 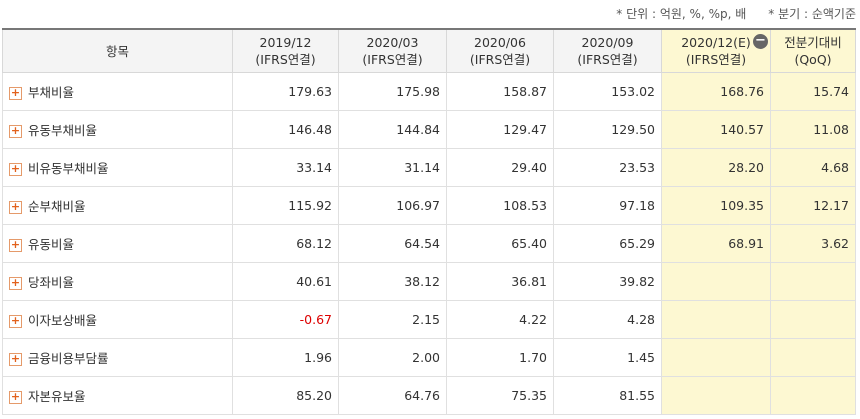 What do you see at coordinates (57, 206) in the screenshot?
I see `row-label: 순부채비율` at bounding box center [57, 206].